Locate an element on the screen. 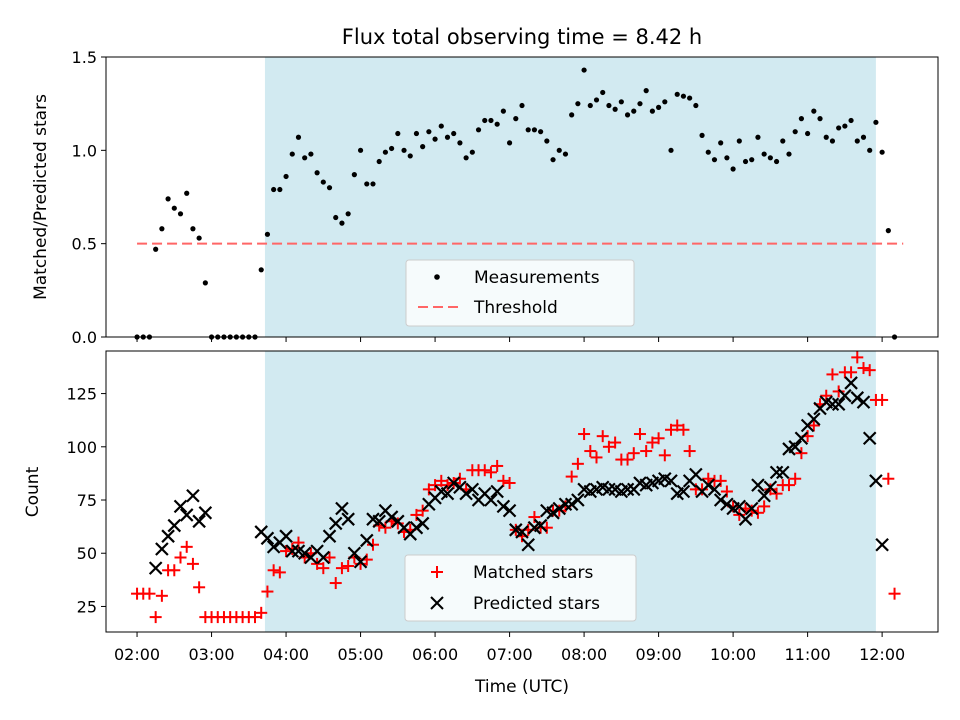  bottom-x-tick-label: 07:00 is located at coordinates (510, 654).